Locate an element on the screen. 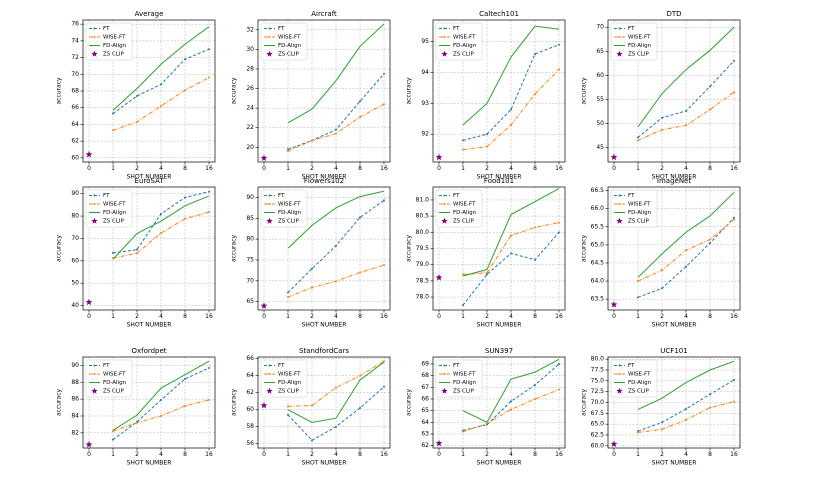 The image size is (830, 498). y-tick-label: 62 is located at coordinates (250, 392).